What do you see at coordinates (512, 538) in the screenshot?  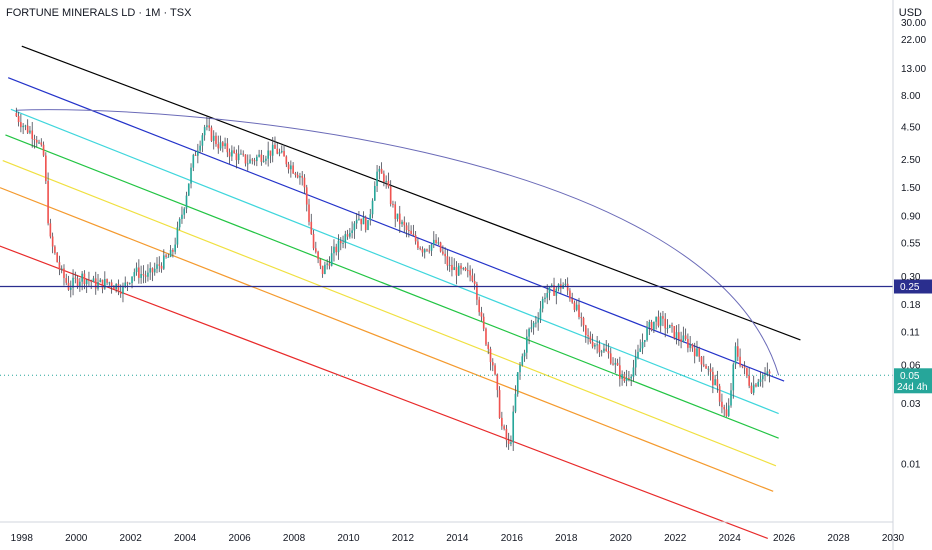 I see `x-tick-label: 2016` at bounding box center [512, 538].